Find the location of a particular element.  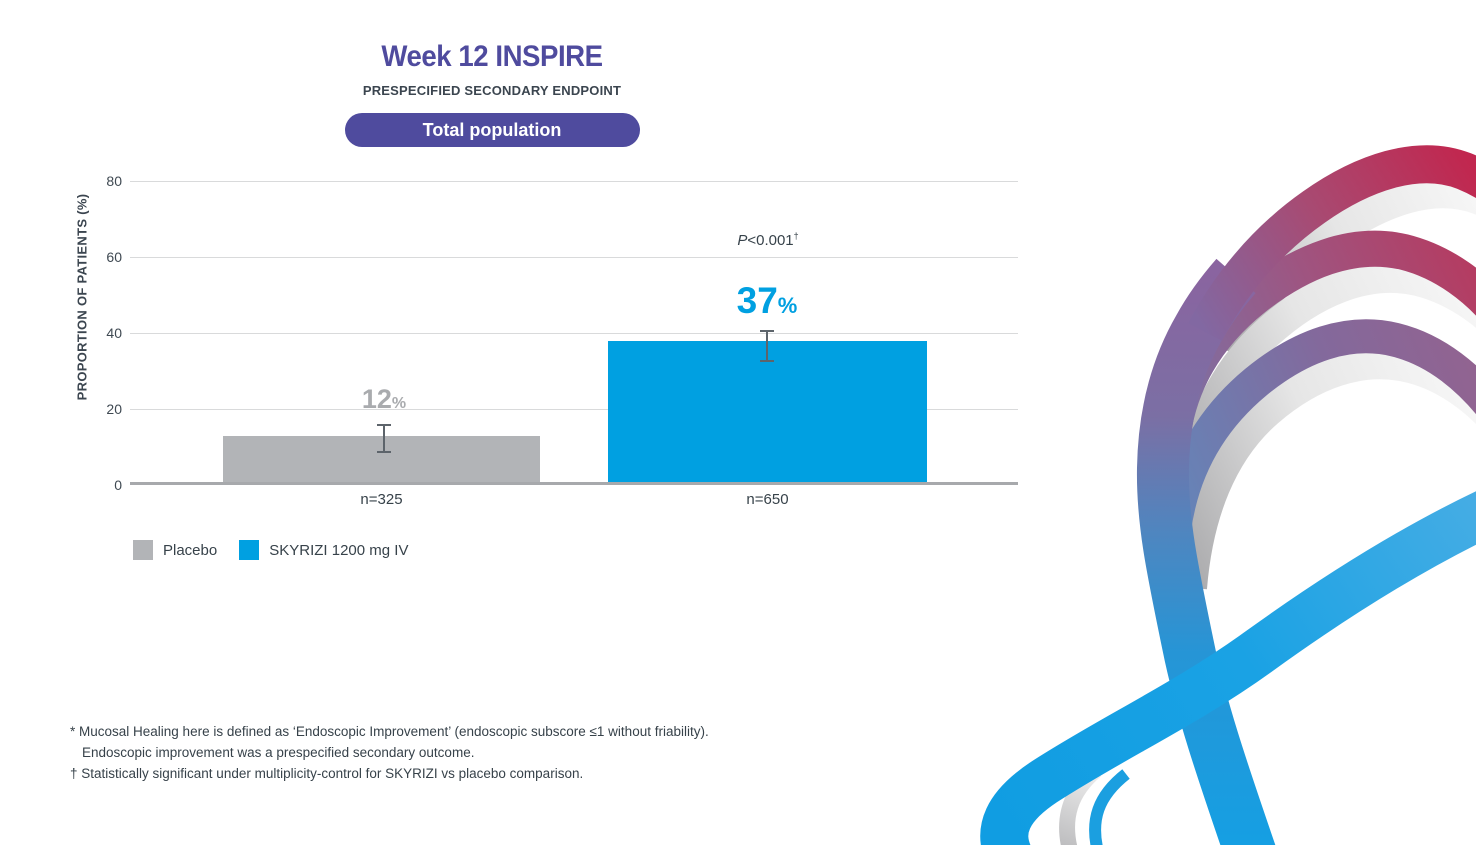

population-pill-button: Total population is located at coordinates (492, 130).